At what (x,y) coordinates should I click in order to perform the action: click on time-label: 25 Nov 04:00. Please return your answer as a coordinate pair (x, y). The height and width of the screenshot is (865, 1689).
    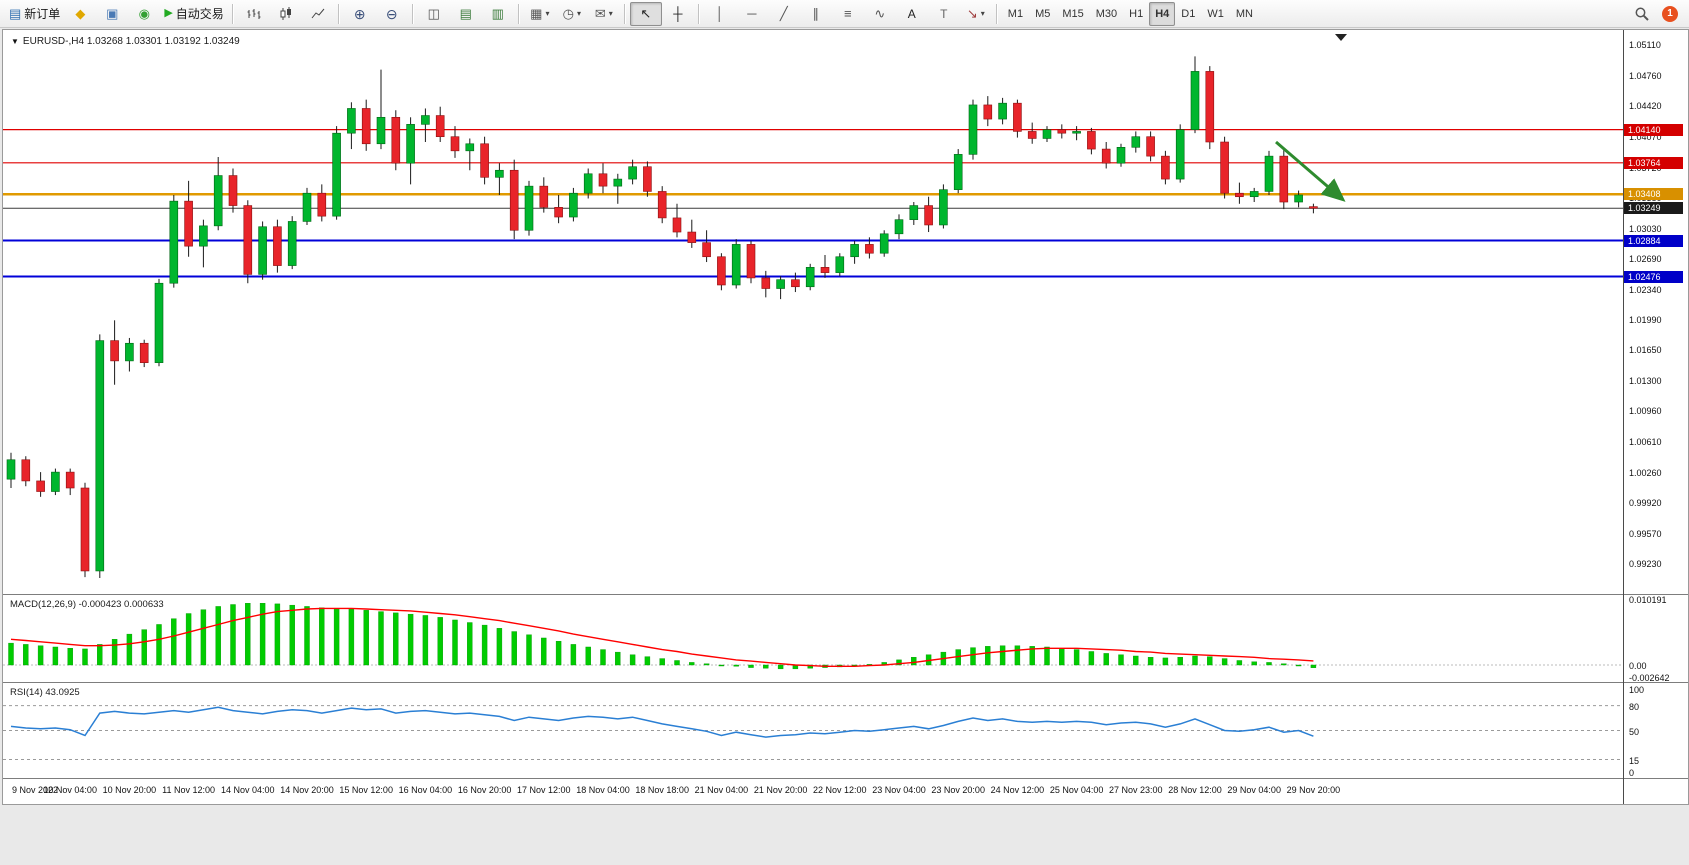
    Looking at the image, I should click on (1076, 790).